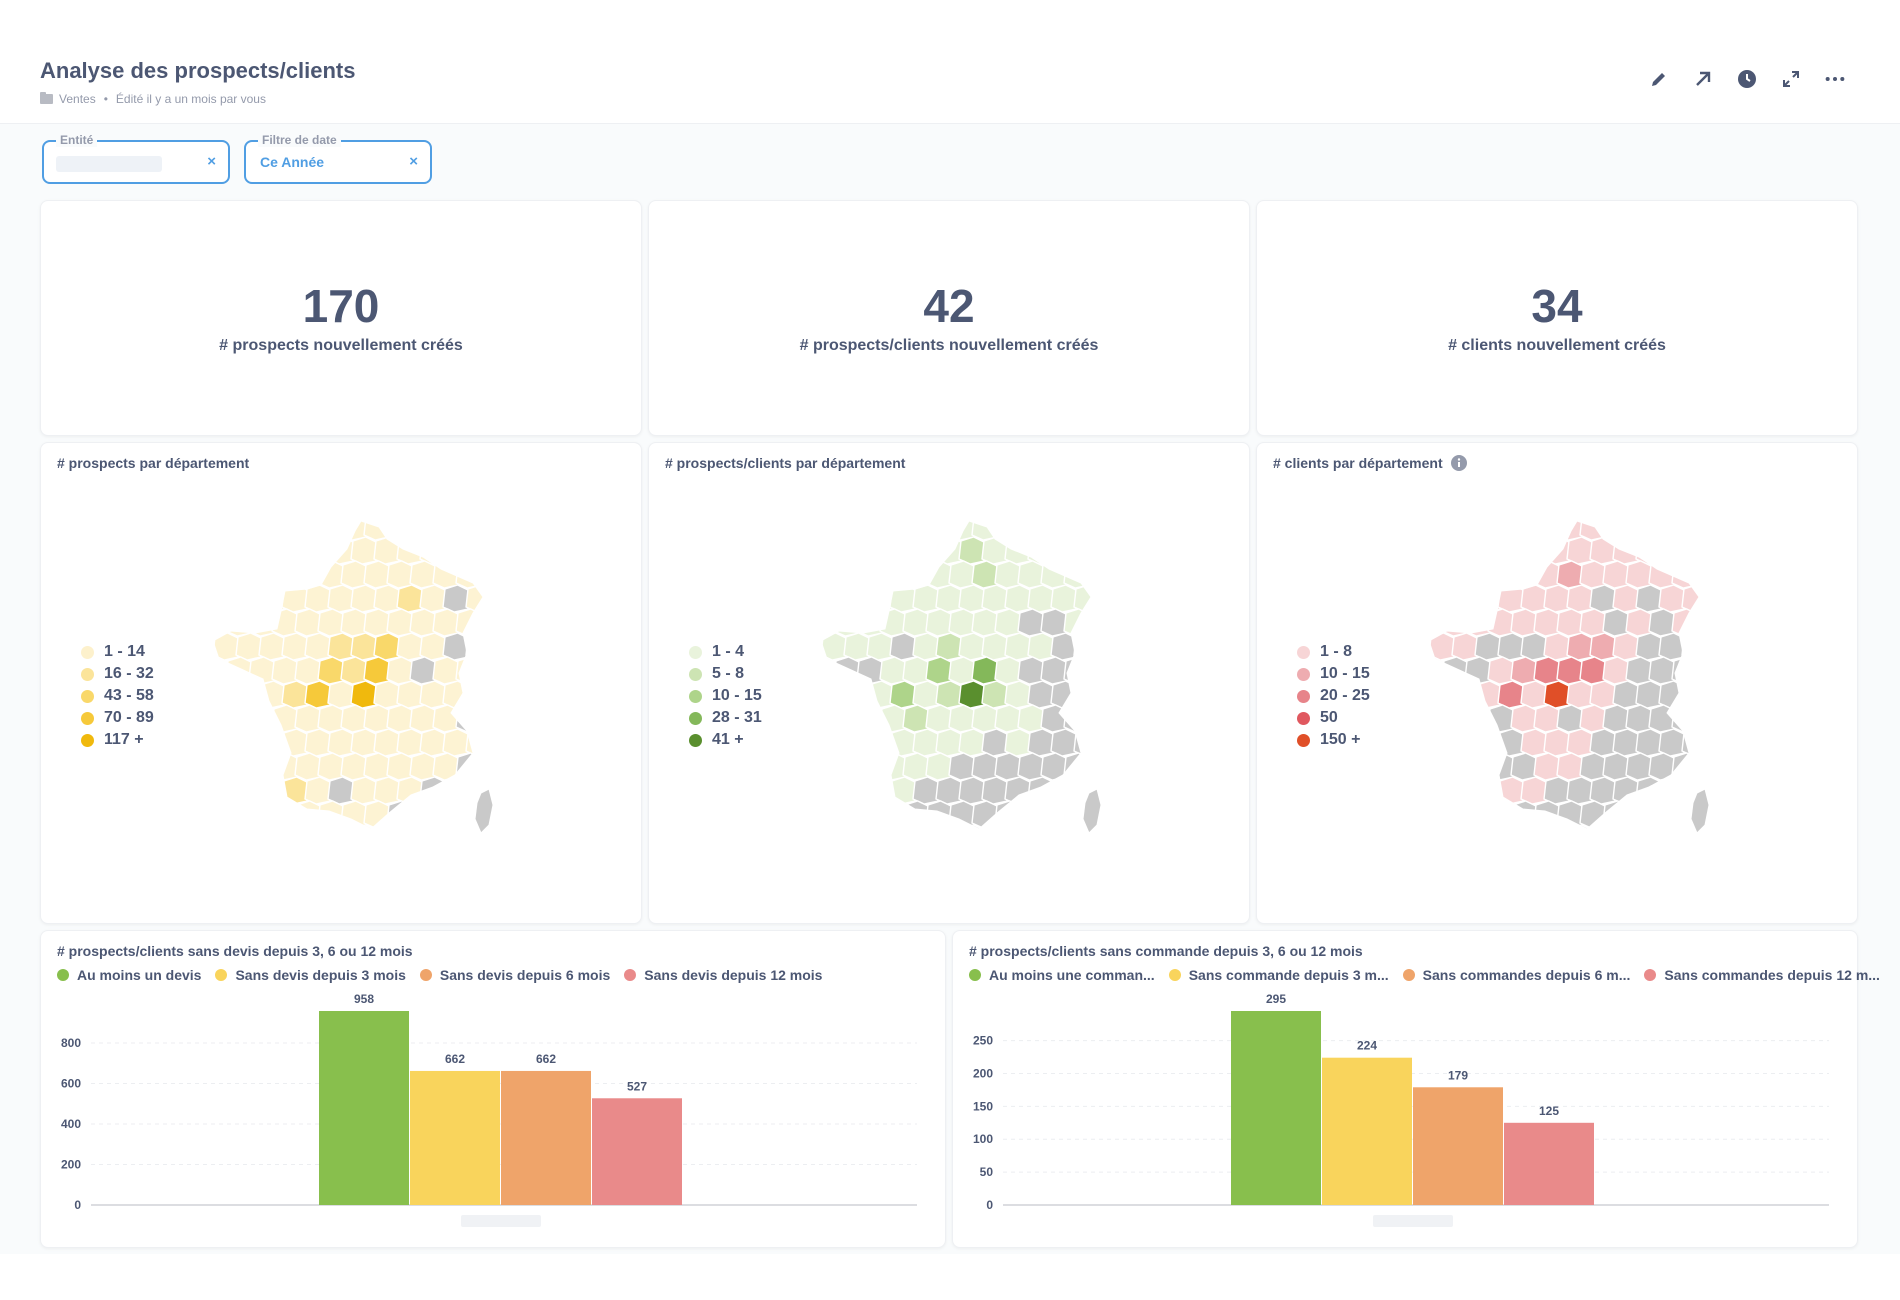 The width and height of the screenshot is (1900, 1300). Describe the element at coordinates (1572, 683) in the screenshot. I see `france-map` at that location.